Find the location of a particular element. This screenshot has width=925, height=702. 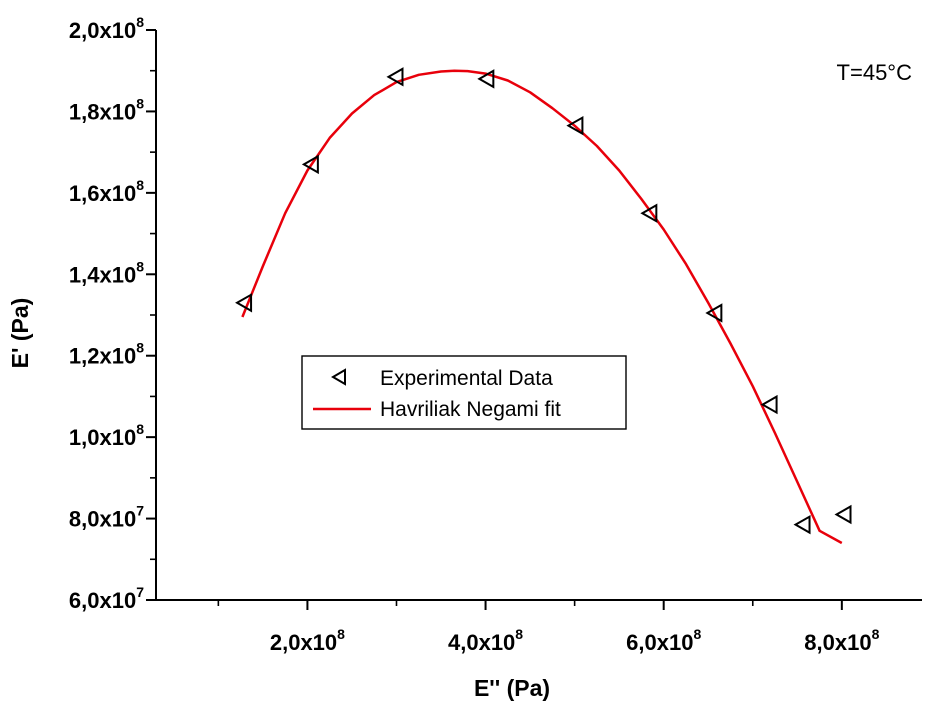

y-tick-label: 1,4x10⁸ is located at coordinates (106, 272).